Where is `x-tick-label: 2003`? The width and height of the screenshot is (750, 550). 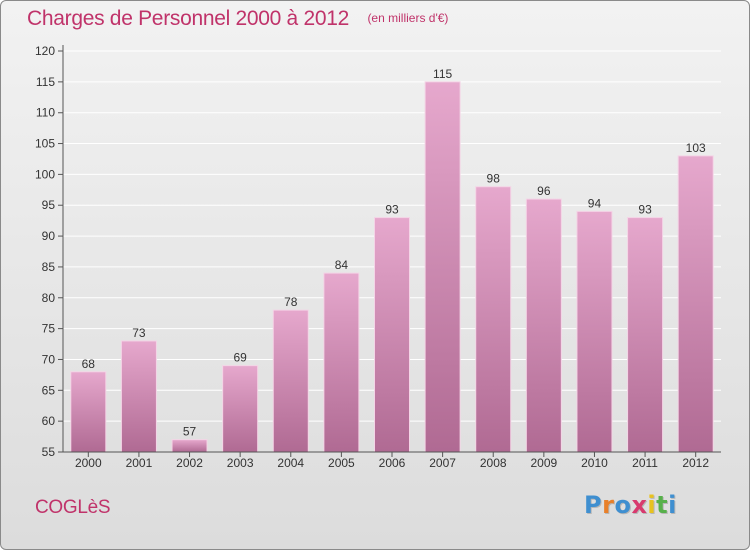 x-tick-label: 2003 is located at coordinates (240, 463).